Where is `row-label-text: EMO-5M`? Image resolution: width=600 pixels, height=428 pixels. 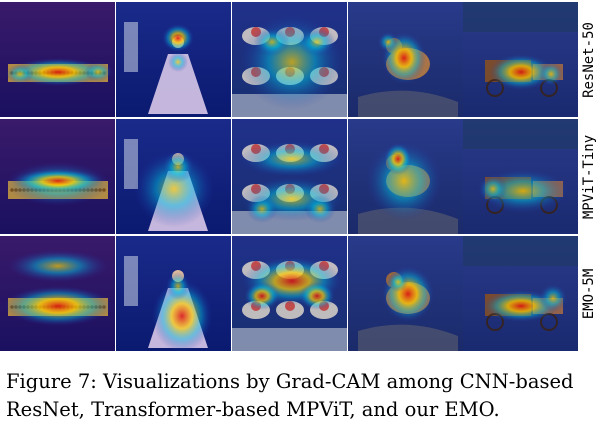 row-label-text: EMO-5M is located at coordinates (589, 293).